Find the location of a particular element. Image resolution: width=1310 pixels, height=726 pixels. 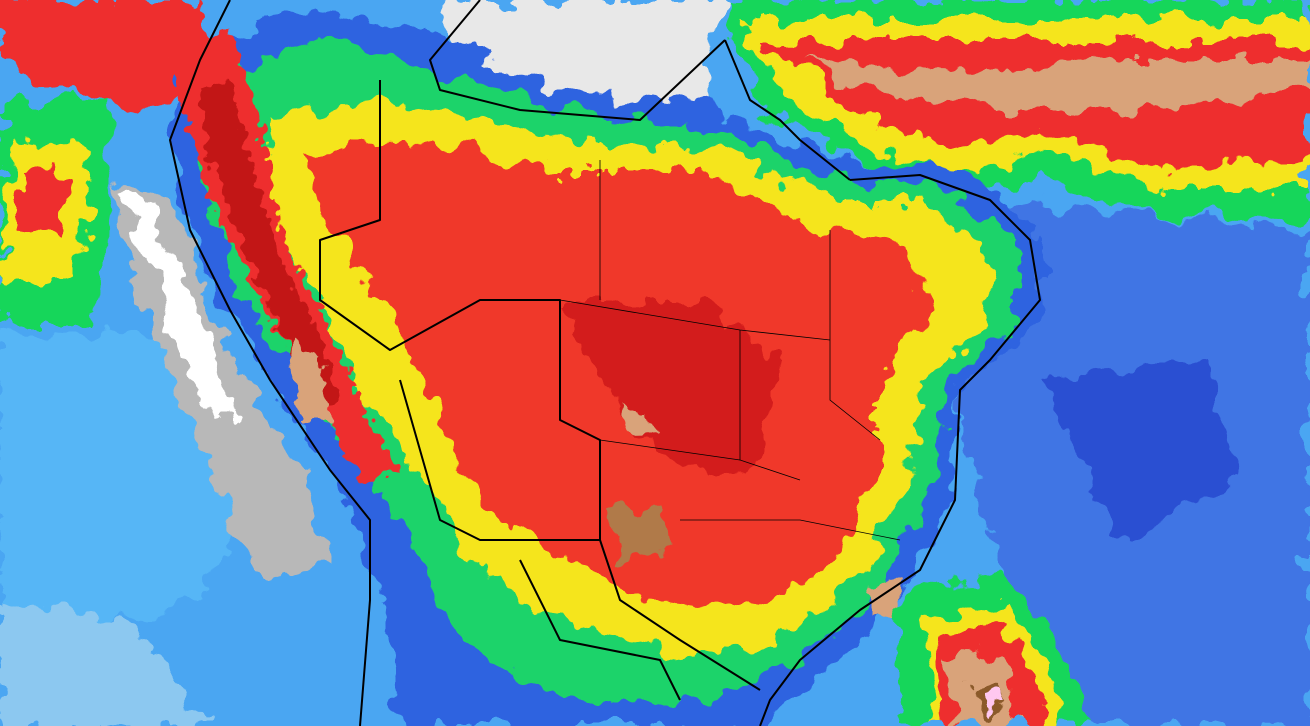

state-borders is located at coordinates (730, 350).